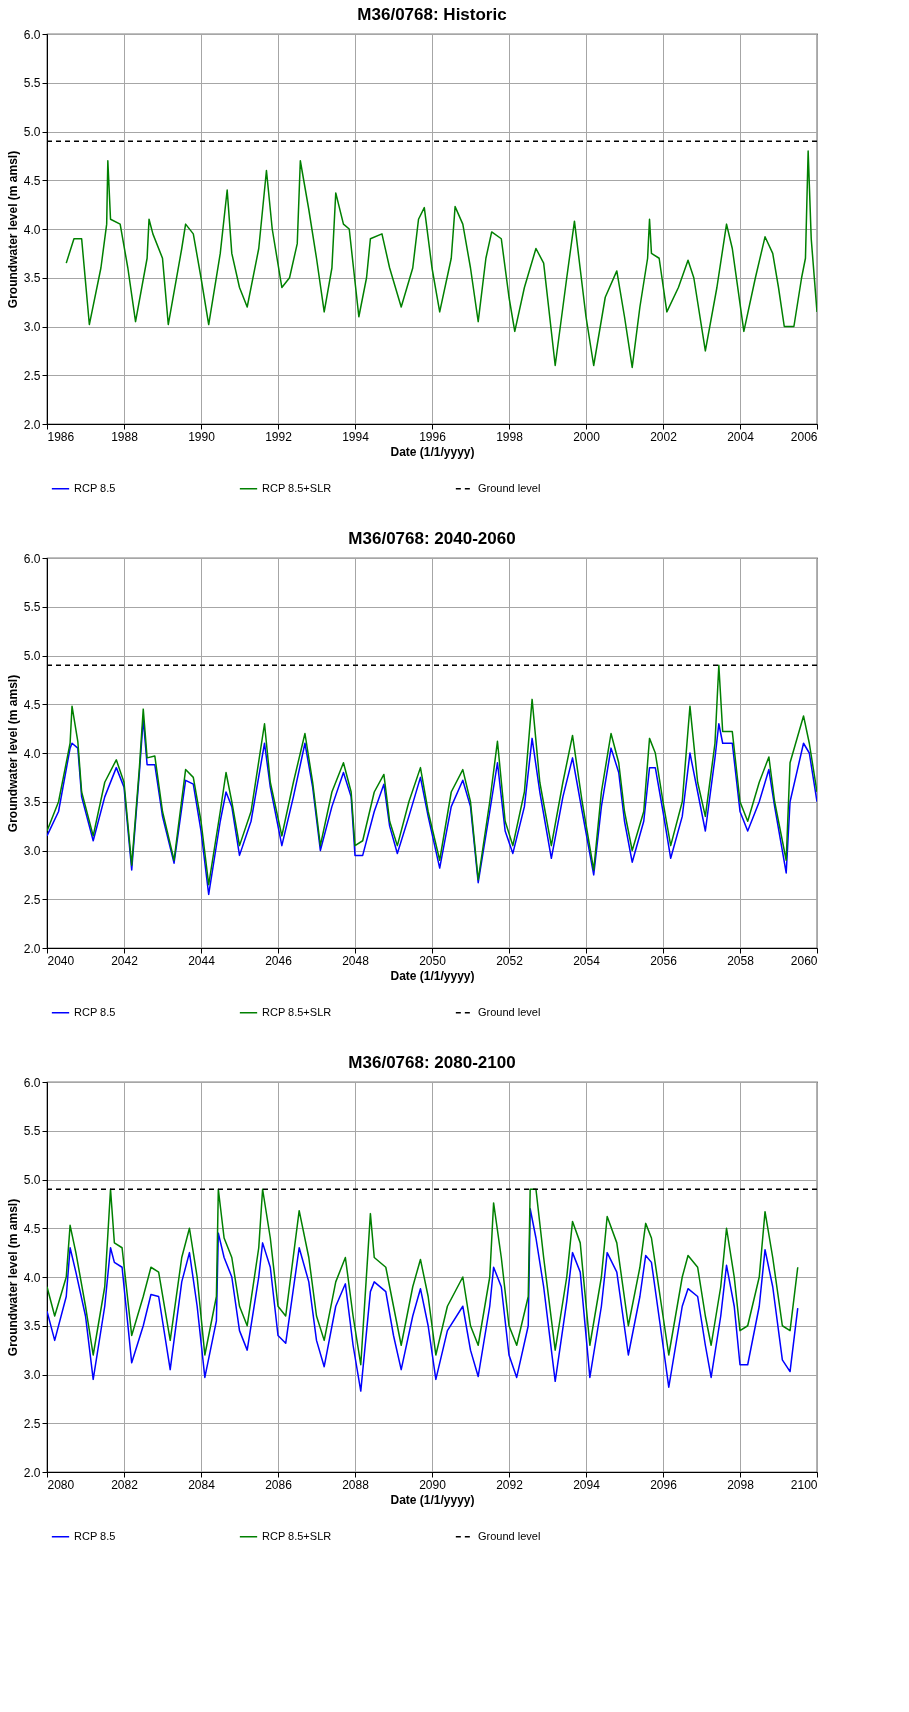 The width and height of the screenshot is (909, 1712). Describe the element at coordinates (804, 1484) in the screenshot. I see `x-tick-label: 2100` at that location.